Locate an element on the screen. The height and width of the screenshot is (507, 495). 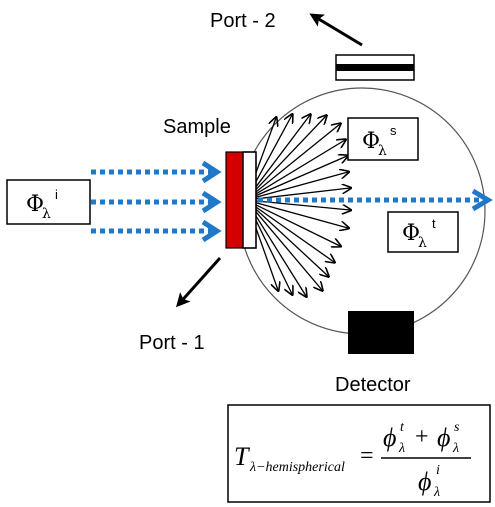
port-2-label: Port - 2 is located at coordinates (243, 21).